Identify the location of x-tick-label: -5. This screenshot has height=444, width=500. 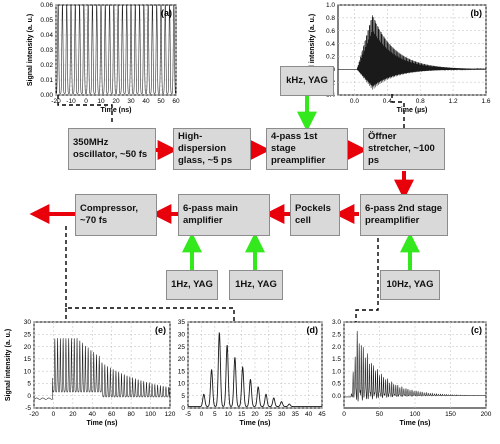
(188, 414).